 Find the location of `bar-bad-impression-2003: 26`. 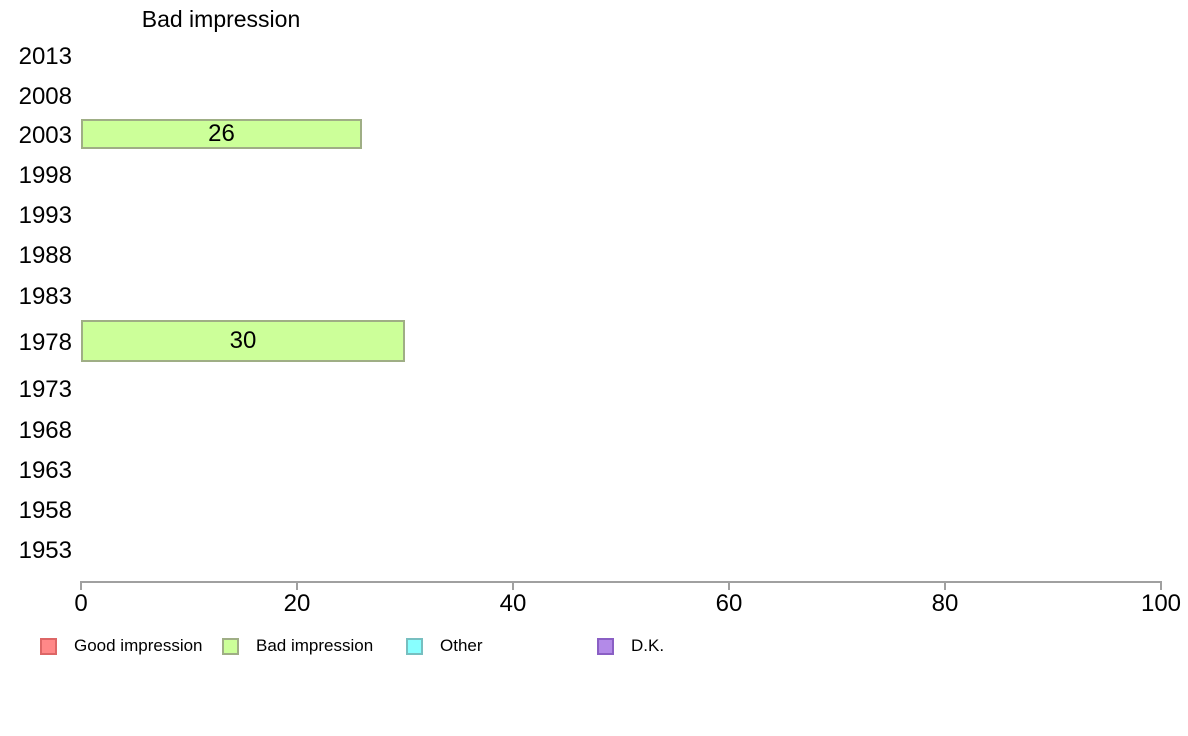

bar-bad-impression-2003: 26 is located at coordinates (221, 134).